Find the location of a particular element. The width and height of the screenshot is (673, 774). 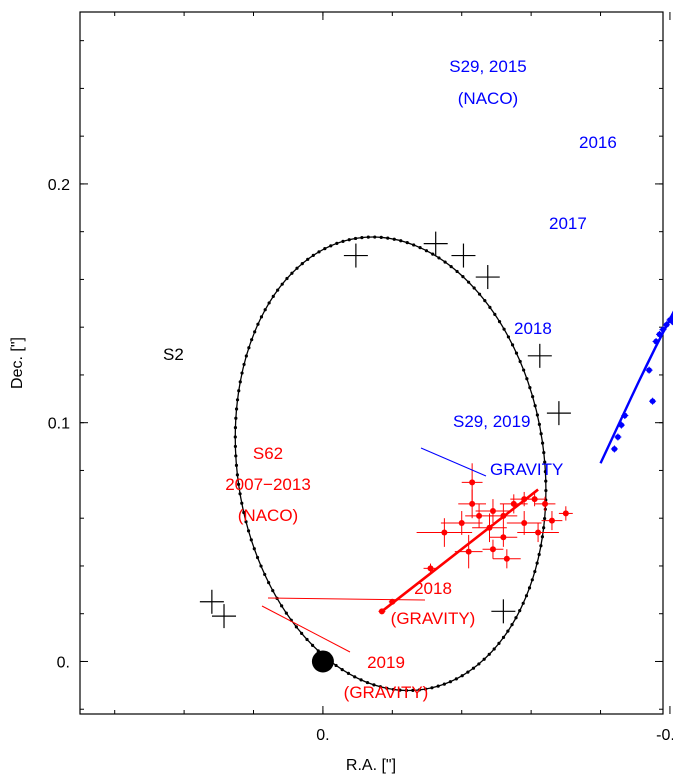

s29-end-label: S29, 2019 is located at coordinates (492, 421).